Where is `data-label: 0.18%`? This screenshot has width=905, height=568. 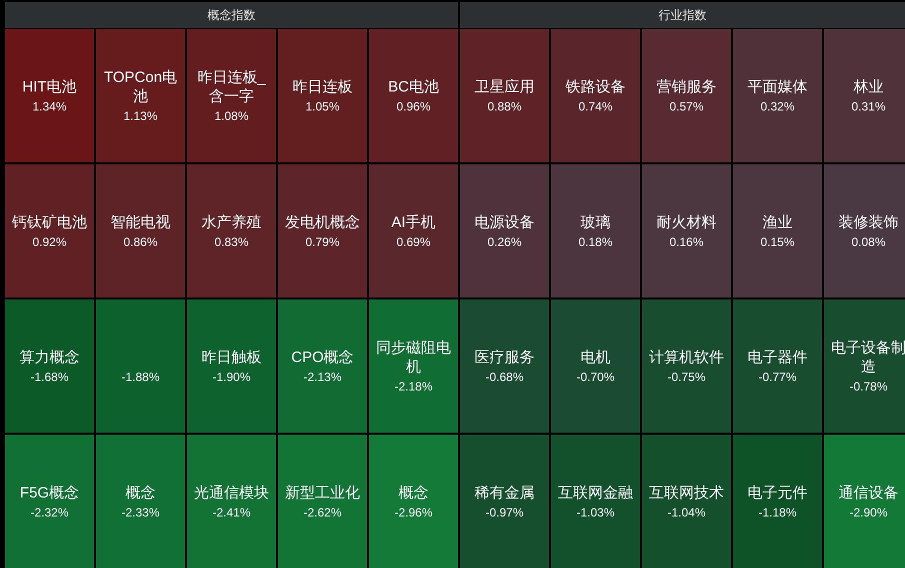 data-label: 0.18% is located at coordinates (595, 241).